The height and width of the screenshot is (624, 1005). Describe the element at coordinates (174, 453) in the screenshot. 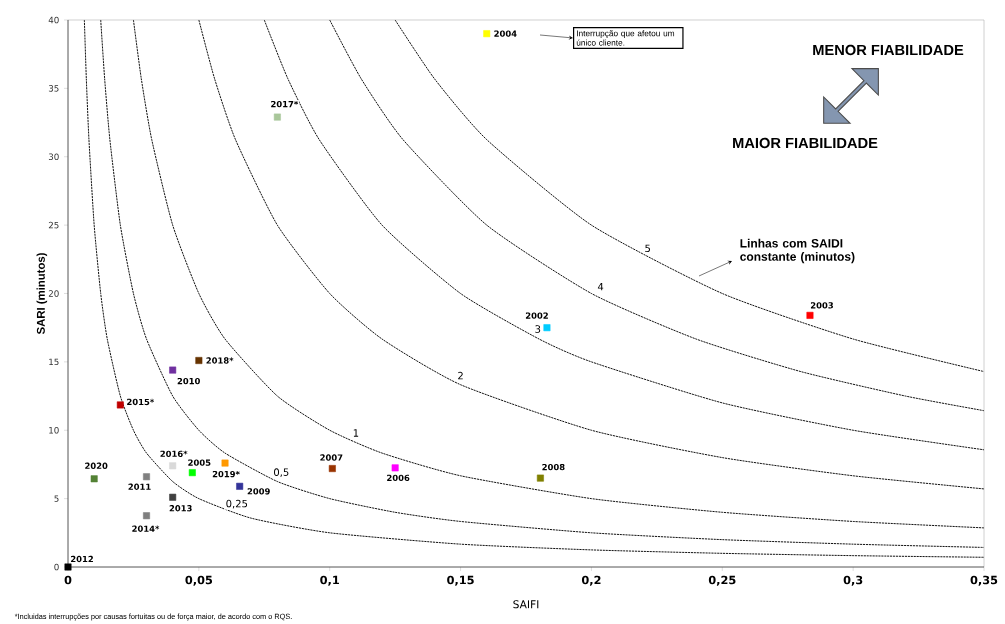

I see `series-label: 2016*` at that location.